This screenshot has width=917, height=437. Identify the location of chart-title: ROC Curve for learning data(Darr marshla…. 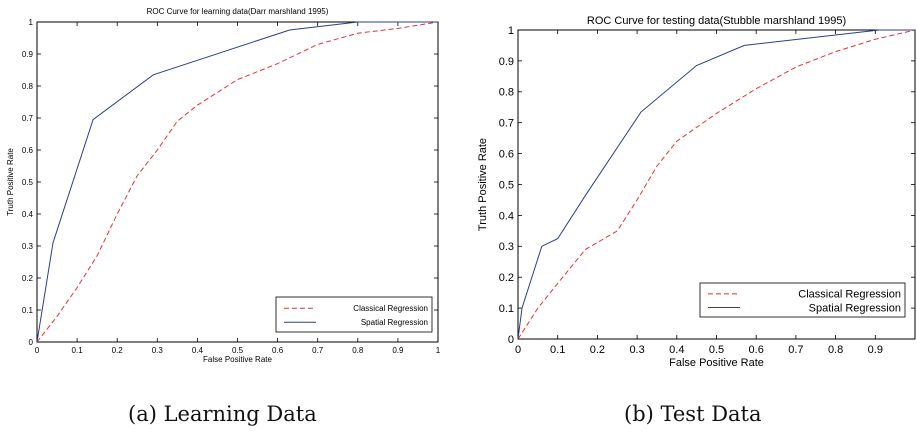
(238, 11).